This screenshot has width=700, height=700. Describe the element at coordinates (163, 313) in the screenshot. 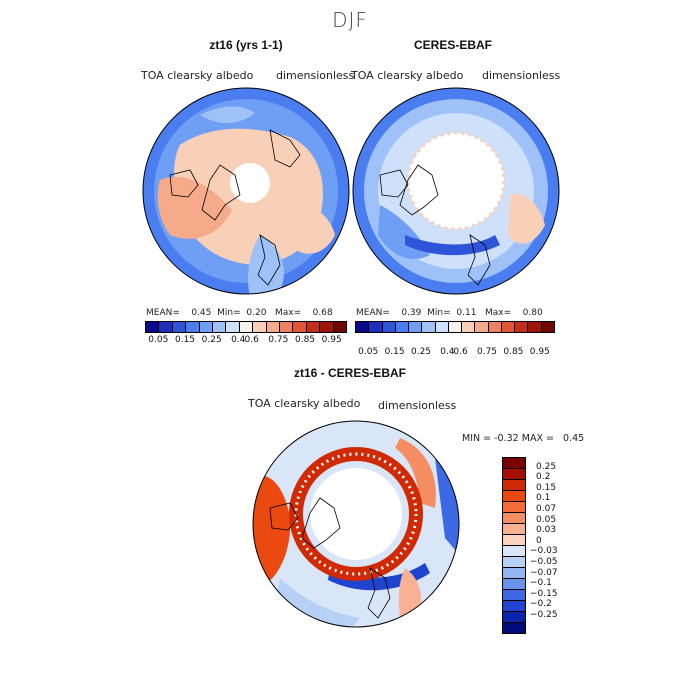

I see `mean-label-model: MEAN=` at that location.